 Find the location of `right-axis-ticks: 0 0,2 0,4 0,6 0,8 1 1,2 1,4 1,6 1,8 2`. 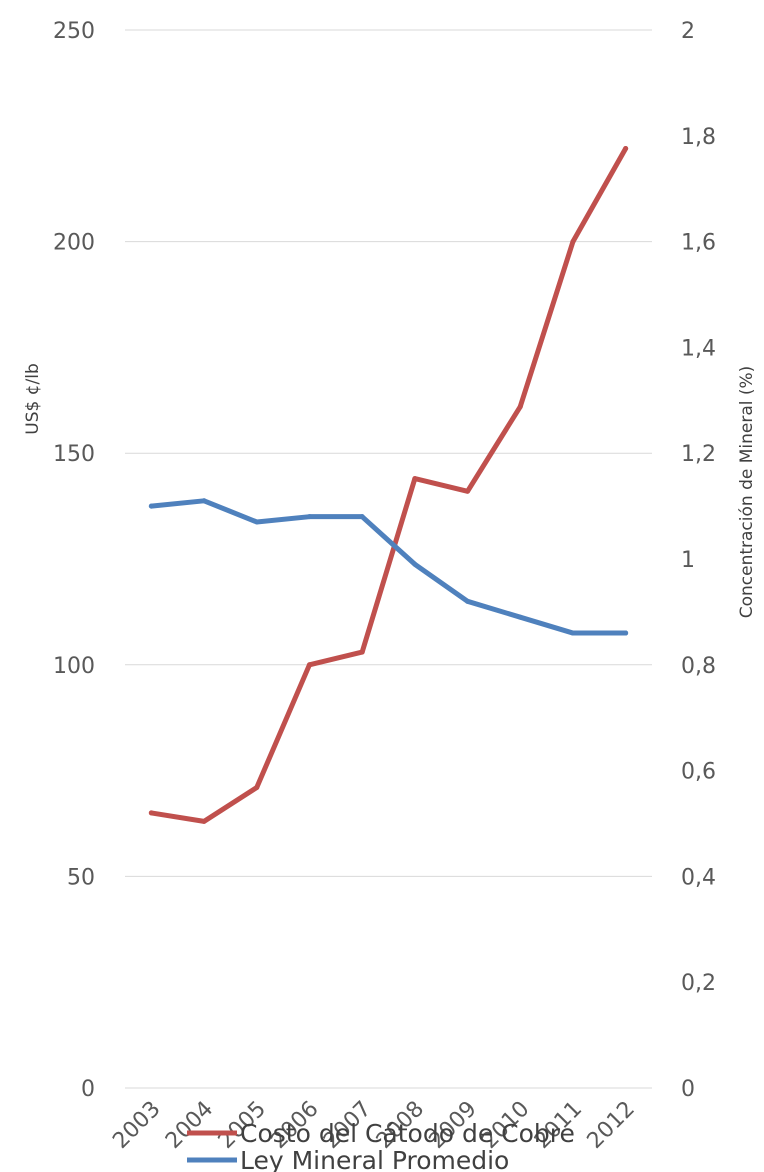

right-axis-ticks: 0 0,2 0,4 0,6 0,8 1 1,2 1,4 1,6 1,8 2 is located at coordinates (698, 560).